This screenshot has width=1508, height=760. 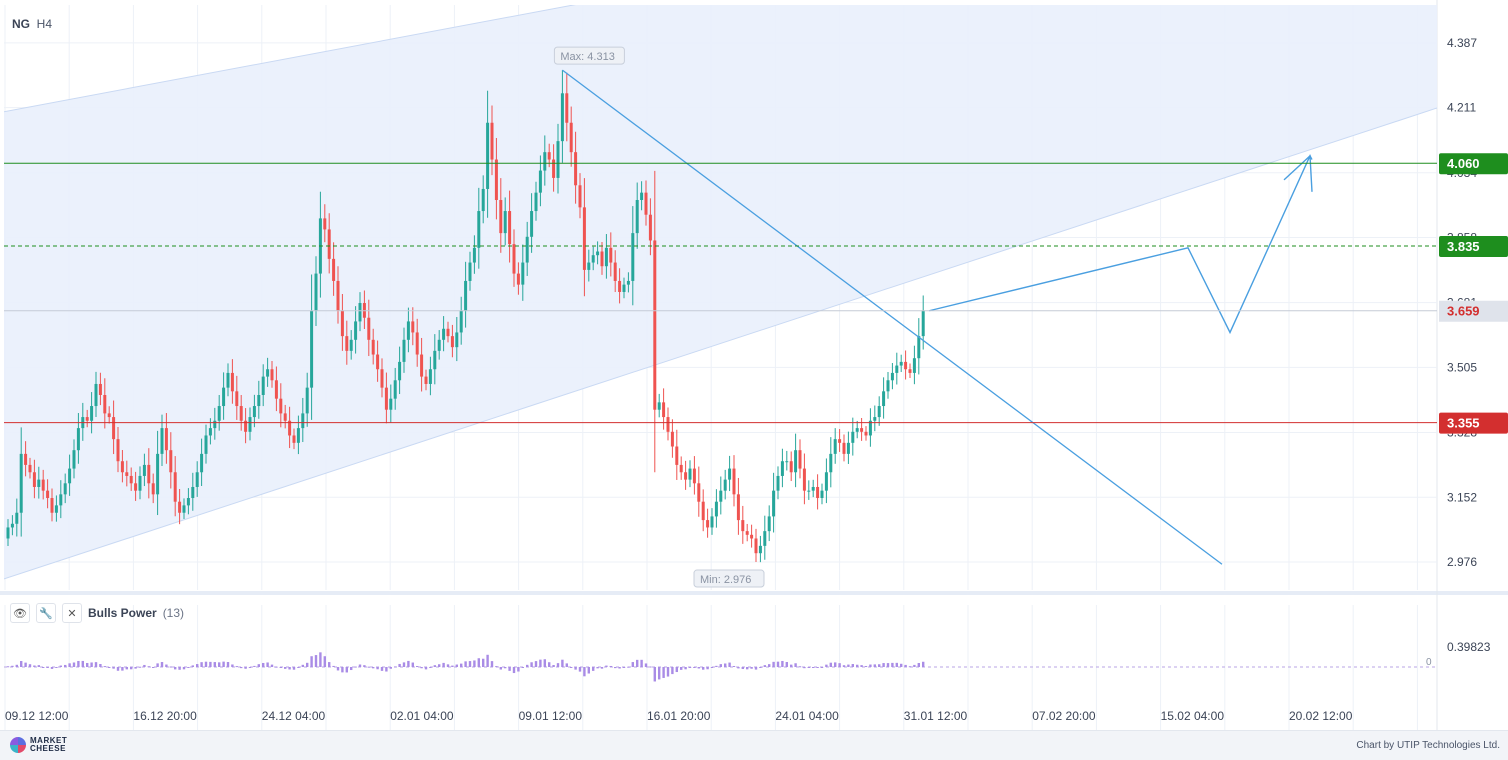 What do you see at coordinates (20, 613) in the screenshot?
I see `eye-icon: 👁` at bounding box center [20, 613].